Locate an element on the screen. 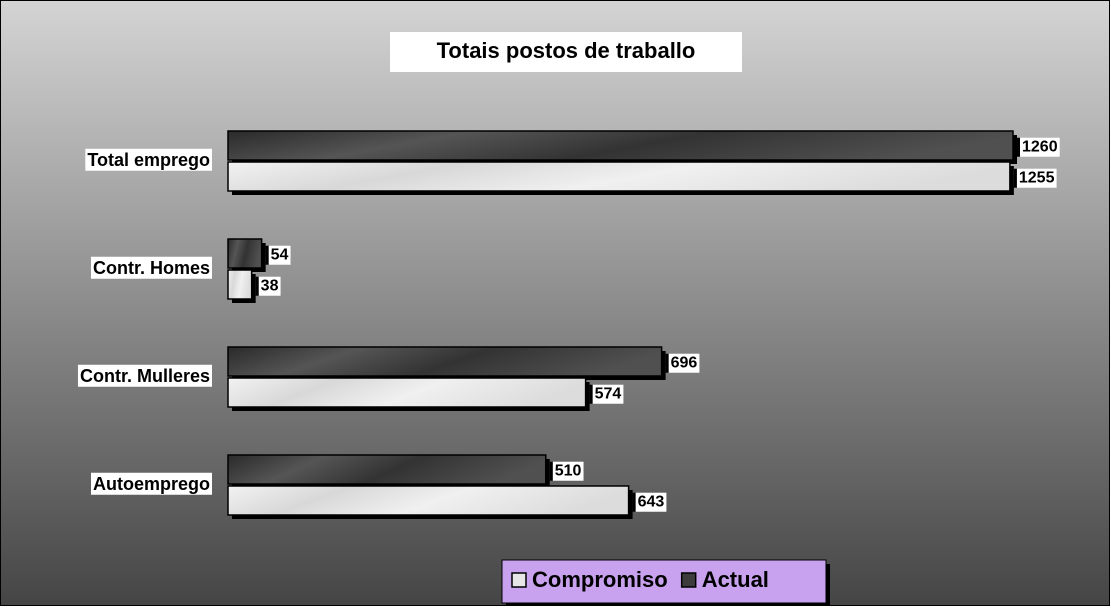 This screenshot has width=1111, height=611. legend-box is located at coordinates (664, 581).